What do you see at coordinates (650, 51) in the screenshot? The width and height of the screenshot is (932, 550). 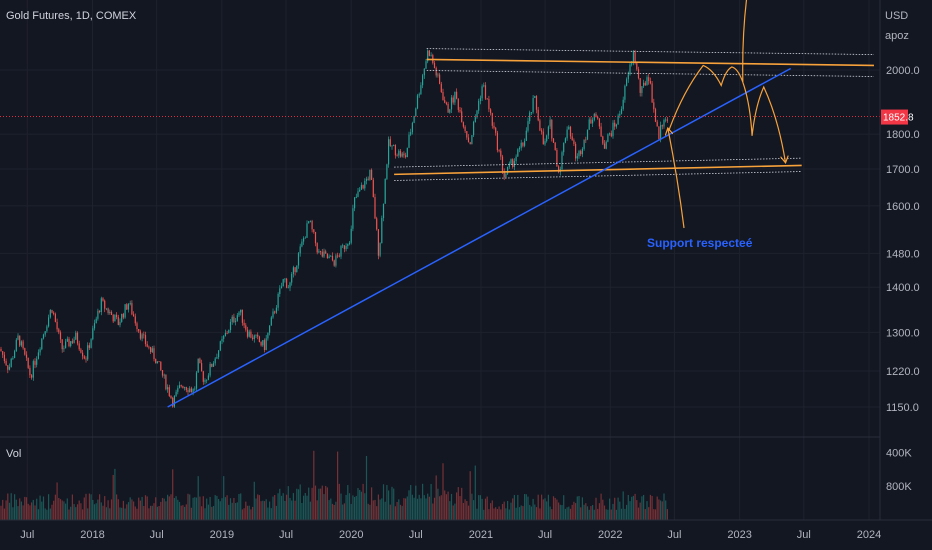 I see `upper-channel-outer` at bounding box center [650, 51].